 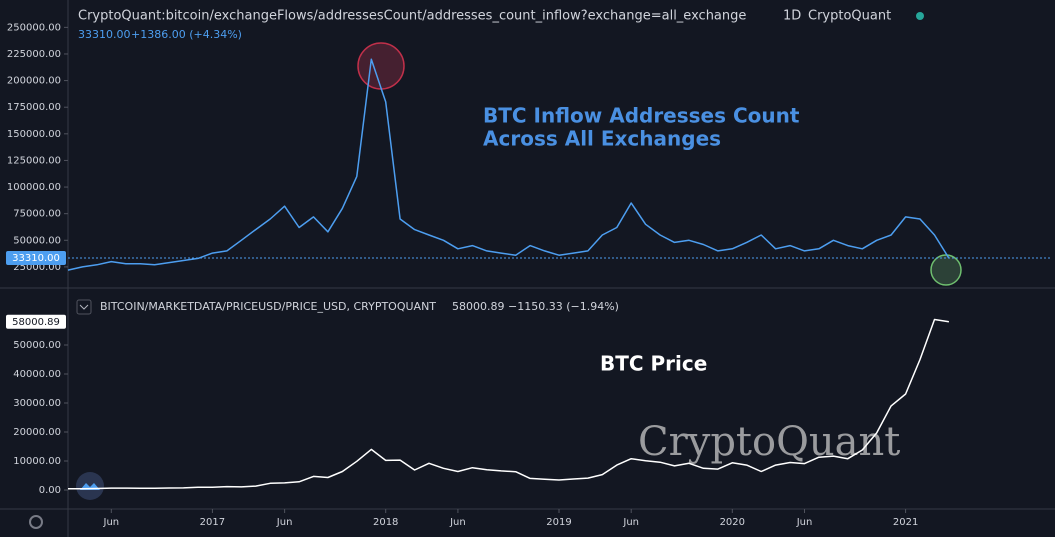 I want to click on annotation: Across All Exchanges, so click(x=602, y=139).